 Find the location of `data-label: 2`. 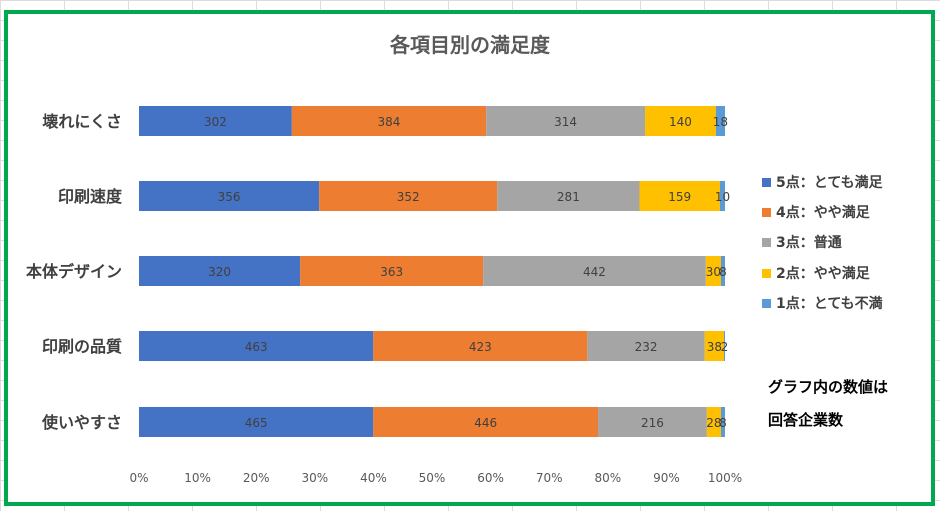

data-label: 2 is located at coordinates (725, 347).